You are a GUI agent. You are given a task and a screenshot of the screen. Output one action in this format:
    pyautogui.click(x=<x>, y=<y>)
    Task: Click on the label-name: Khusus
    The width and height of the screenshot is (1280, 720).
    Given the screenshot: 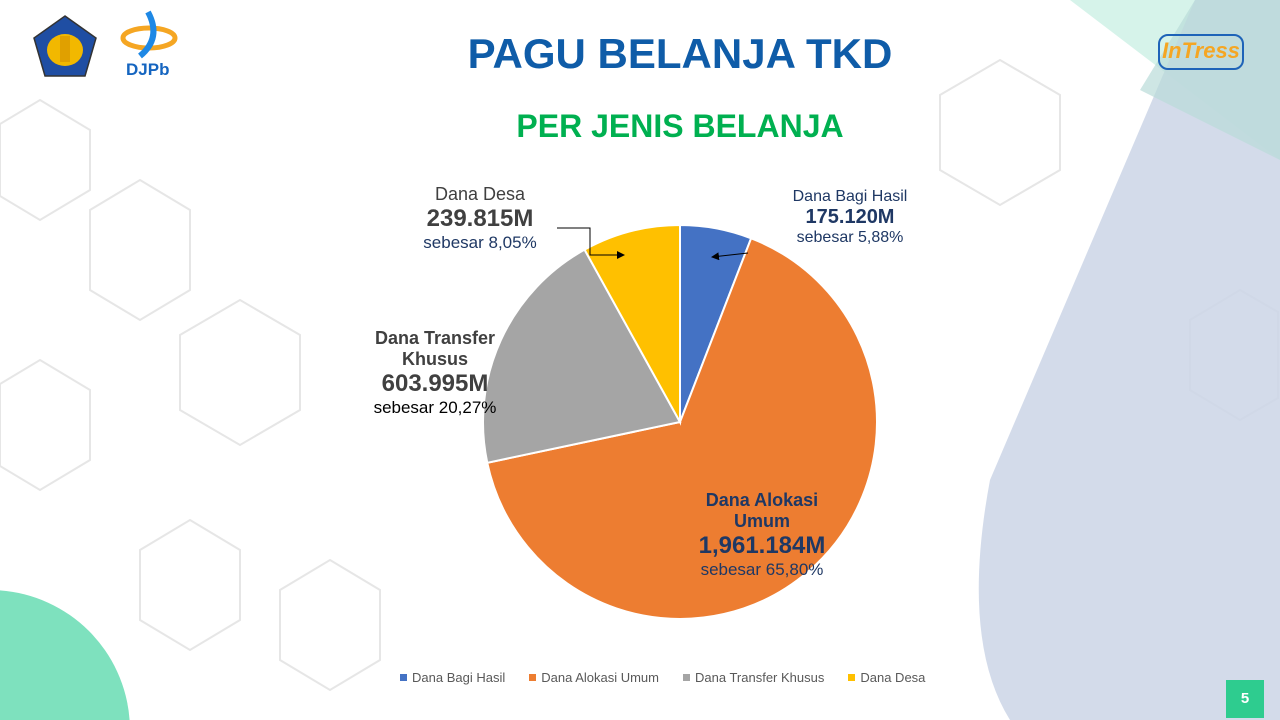 What is the action you would take?
    pyautogui.click(x=434, y=359)
    